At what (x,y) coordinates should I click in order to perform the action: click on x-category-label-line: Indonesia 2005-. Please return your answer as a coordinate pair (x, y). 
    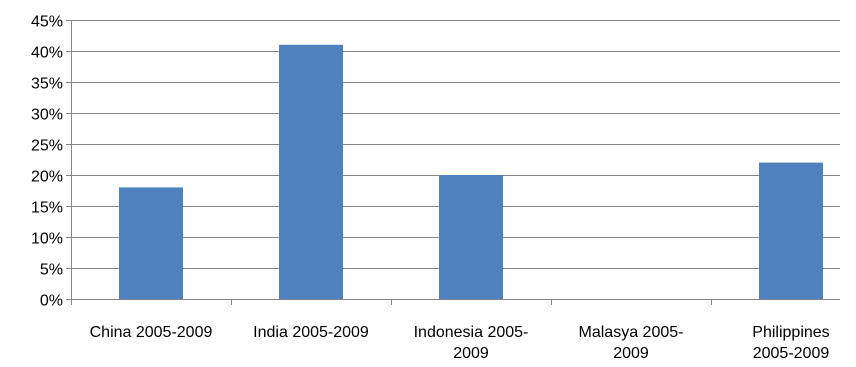
    Looking at the image, I should click on (471, 332).